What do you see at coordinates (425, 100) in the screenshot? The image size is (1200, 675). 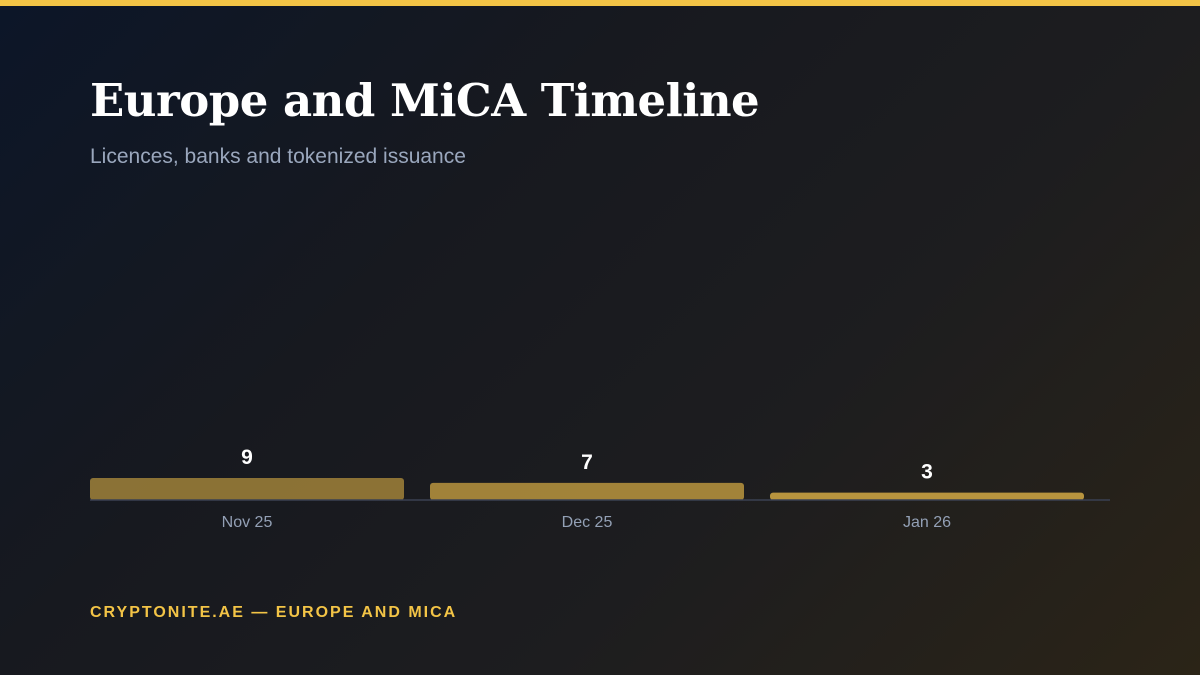 I see `chart-title: Europe and MiCA Timeline` at bounding box center [425, 100].